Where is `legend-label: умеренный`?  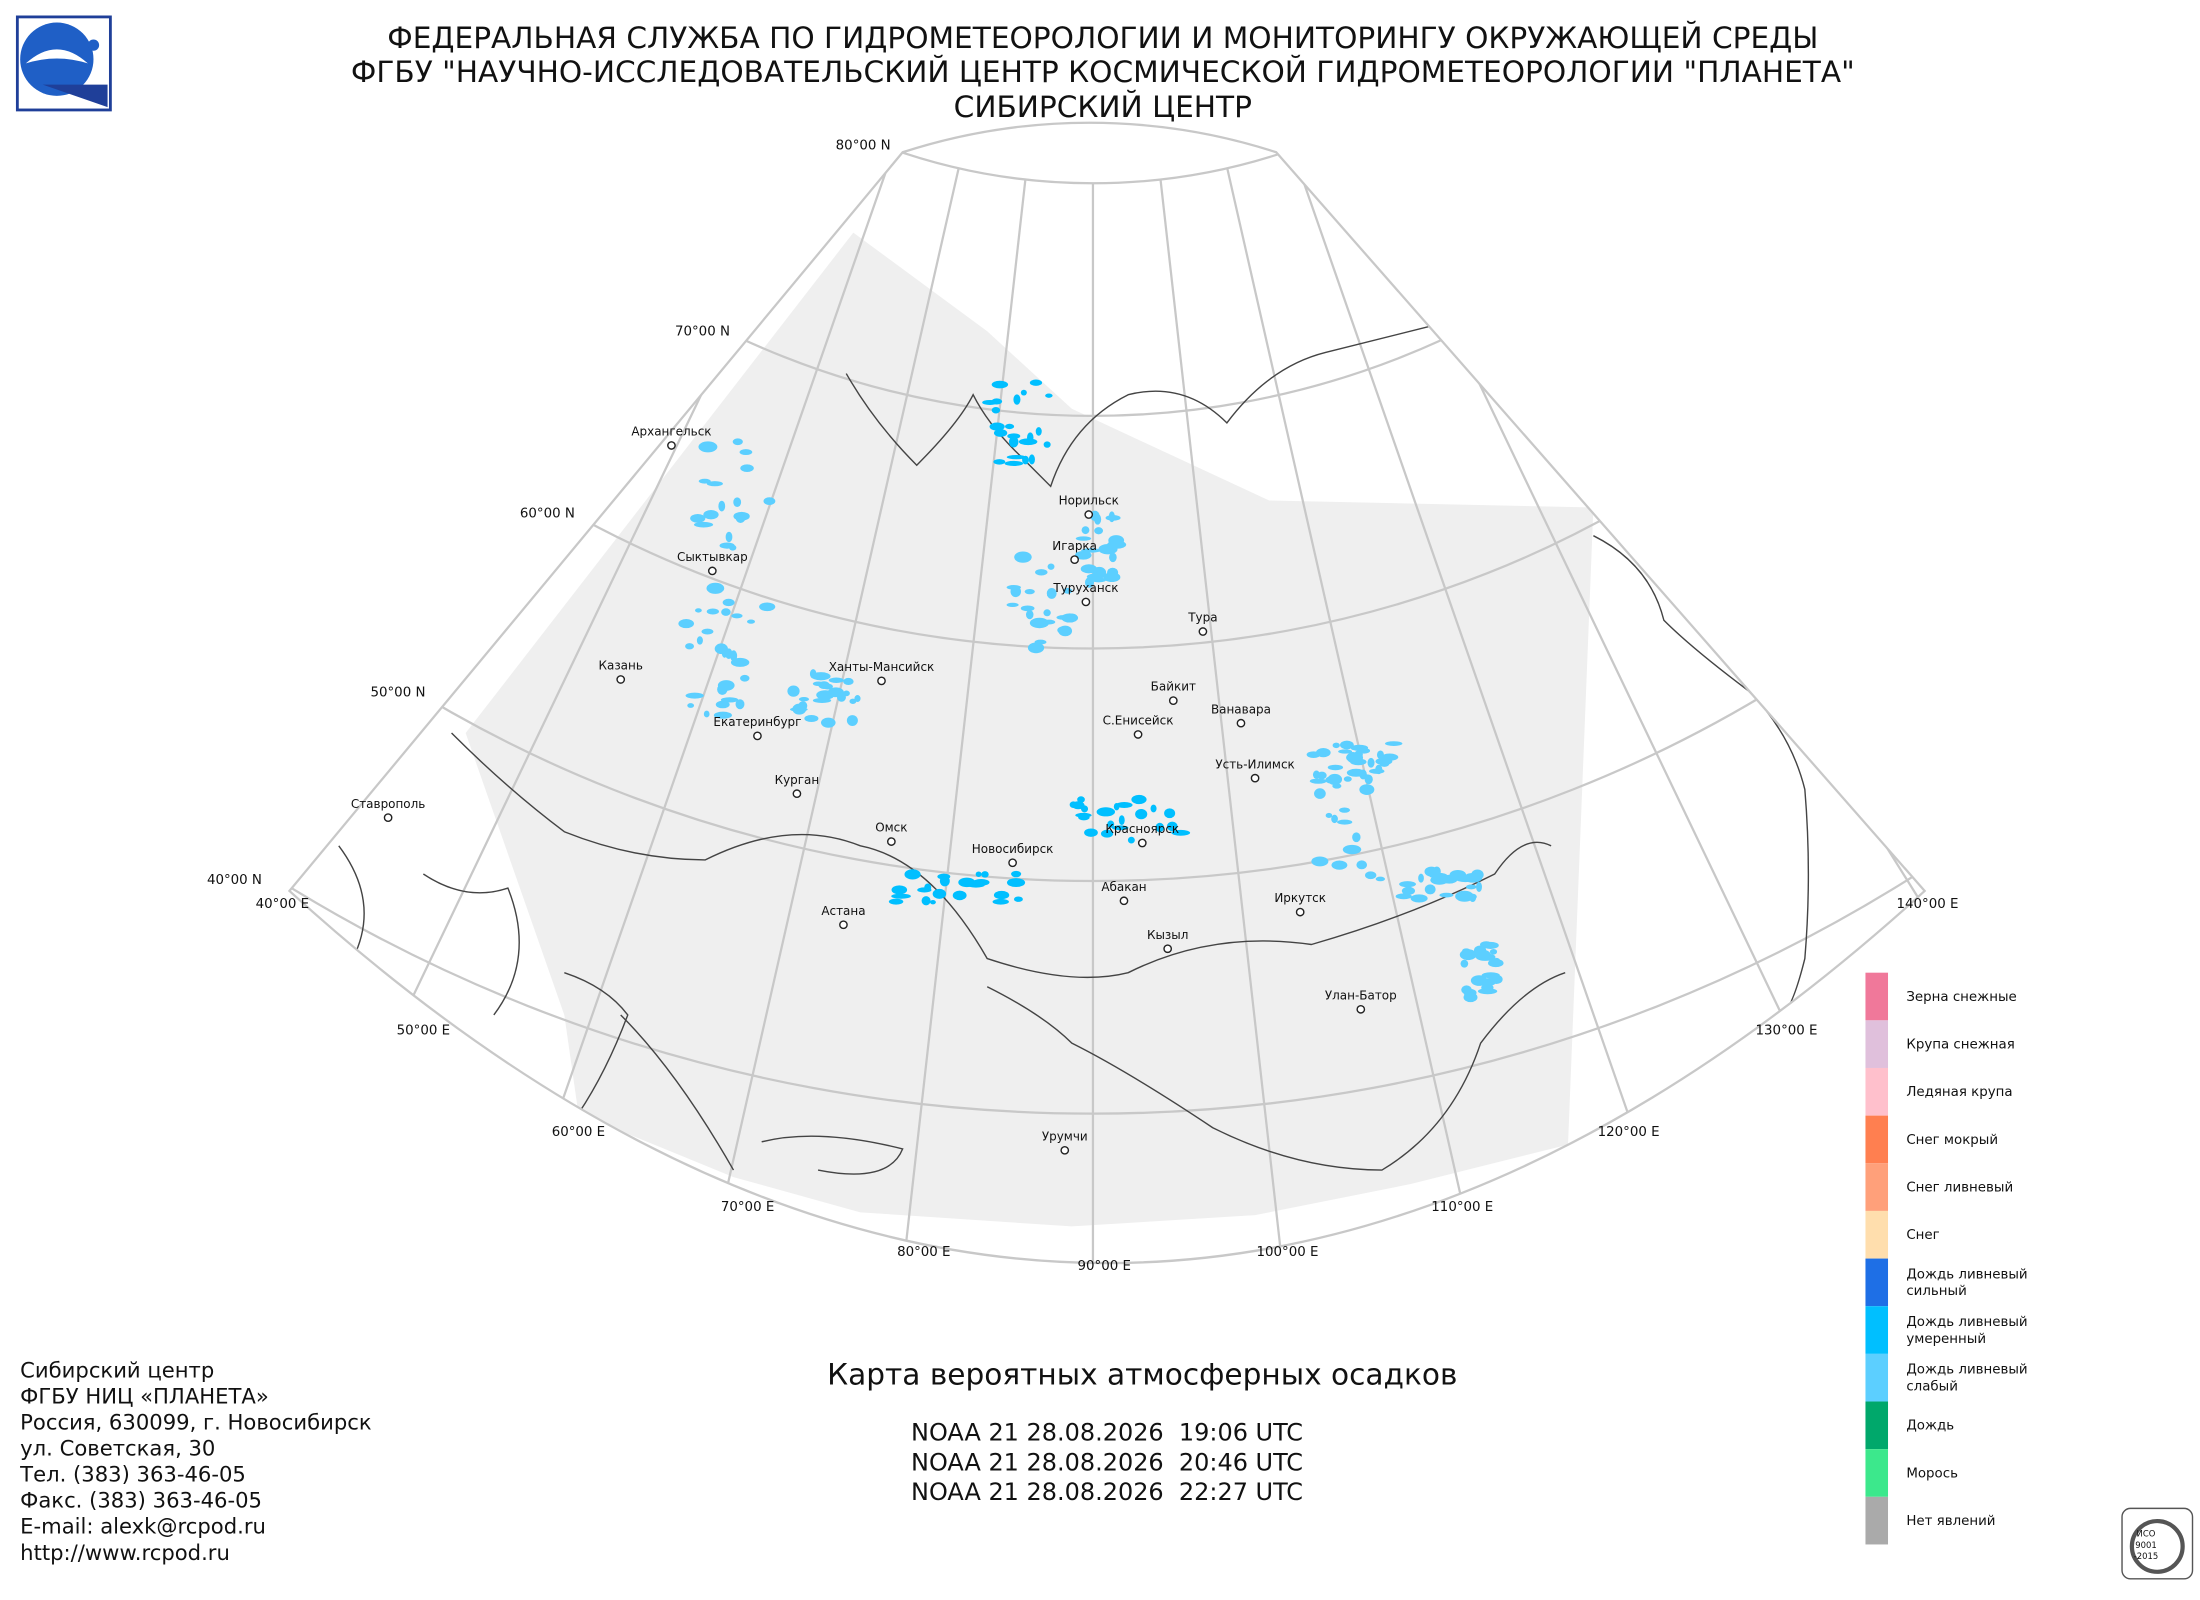 legend-label: умеренный is located at coordinates (1946, 1339).